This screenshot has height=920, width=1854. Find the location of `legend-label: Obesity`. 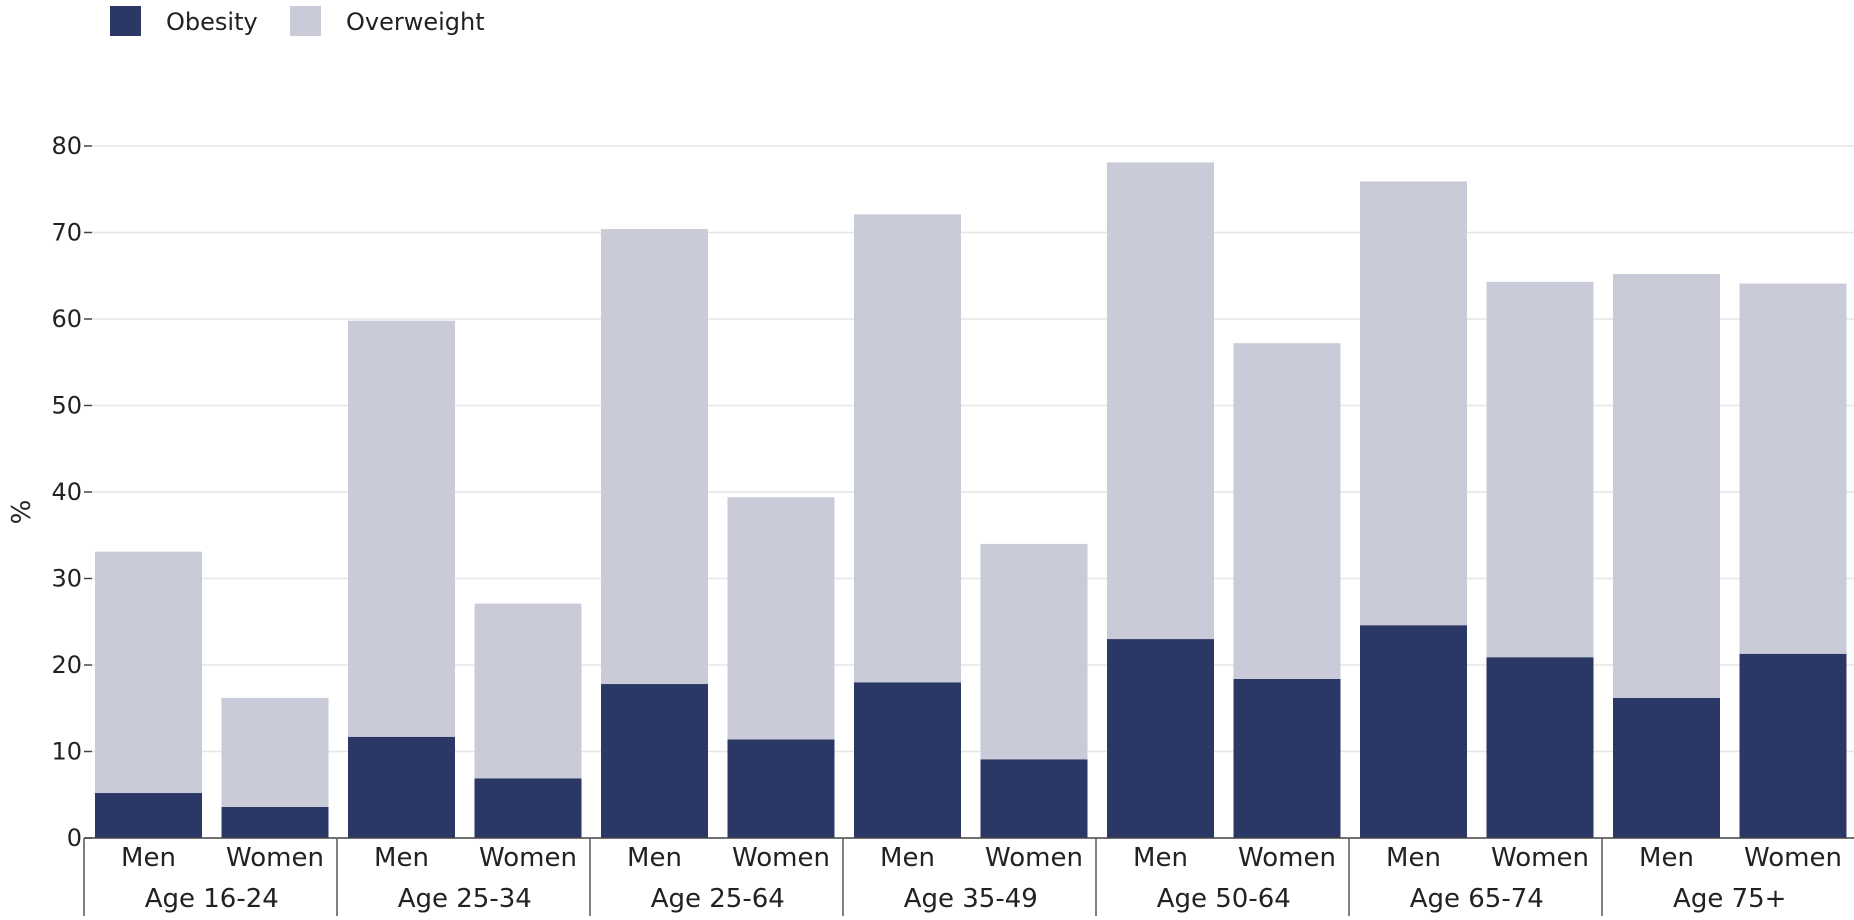

legend-label: Obesity is located at coordinates (212, 22).